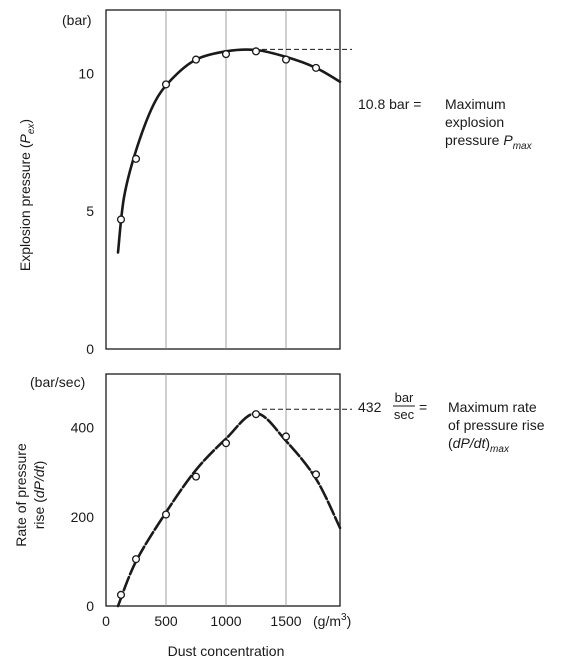 The height and width of the screenshot is (660, 572). I want to click on x-tick-label: 500, so click(166, 621).